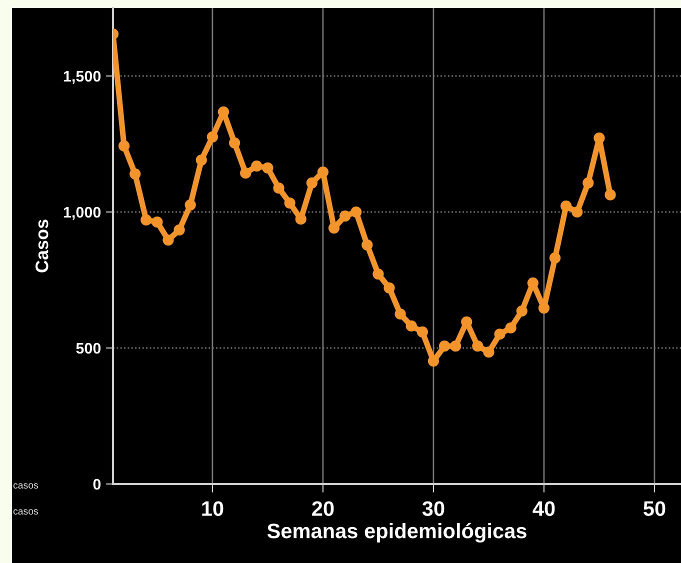 This screenshot has width=681, height=563. I want to click on y-tick-label: 1,000, so click(82, 213).